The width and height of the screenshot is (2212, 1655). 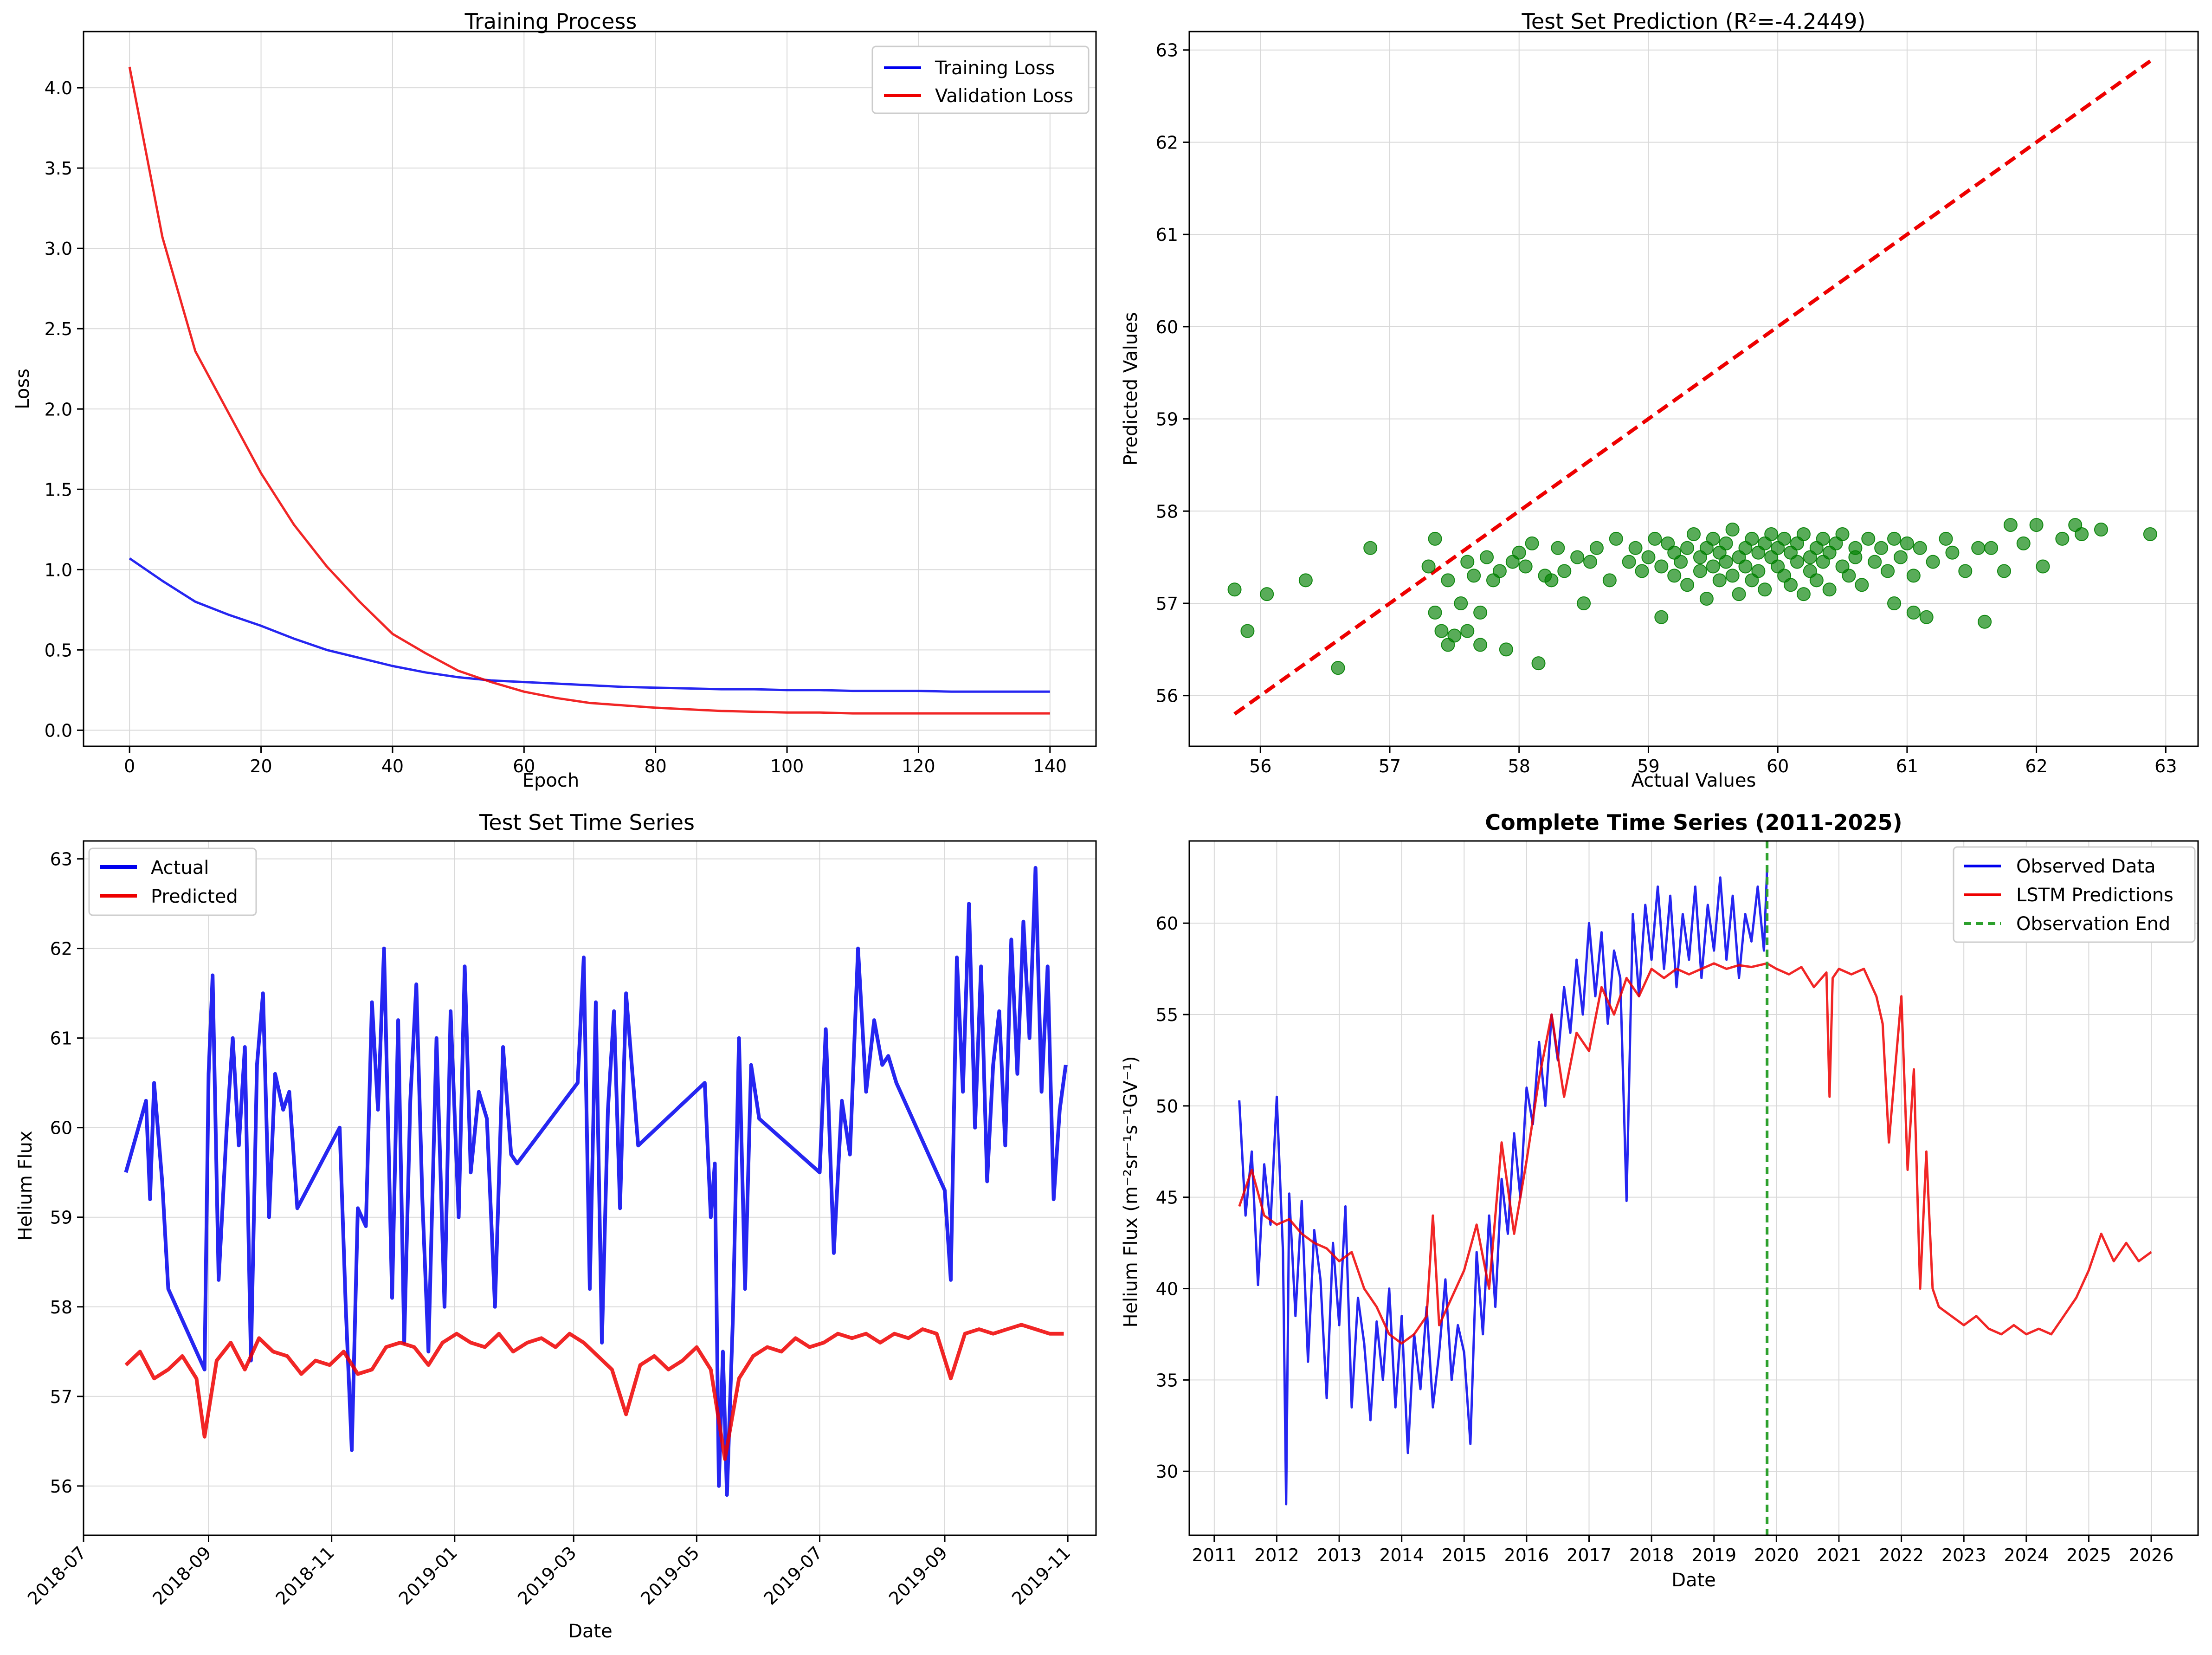 What do you see at coordinates (1214, 1555) in the screenshot?
I see `x-tick-label: 2011` at bounding box center [1214, 1555].